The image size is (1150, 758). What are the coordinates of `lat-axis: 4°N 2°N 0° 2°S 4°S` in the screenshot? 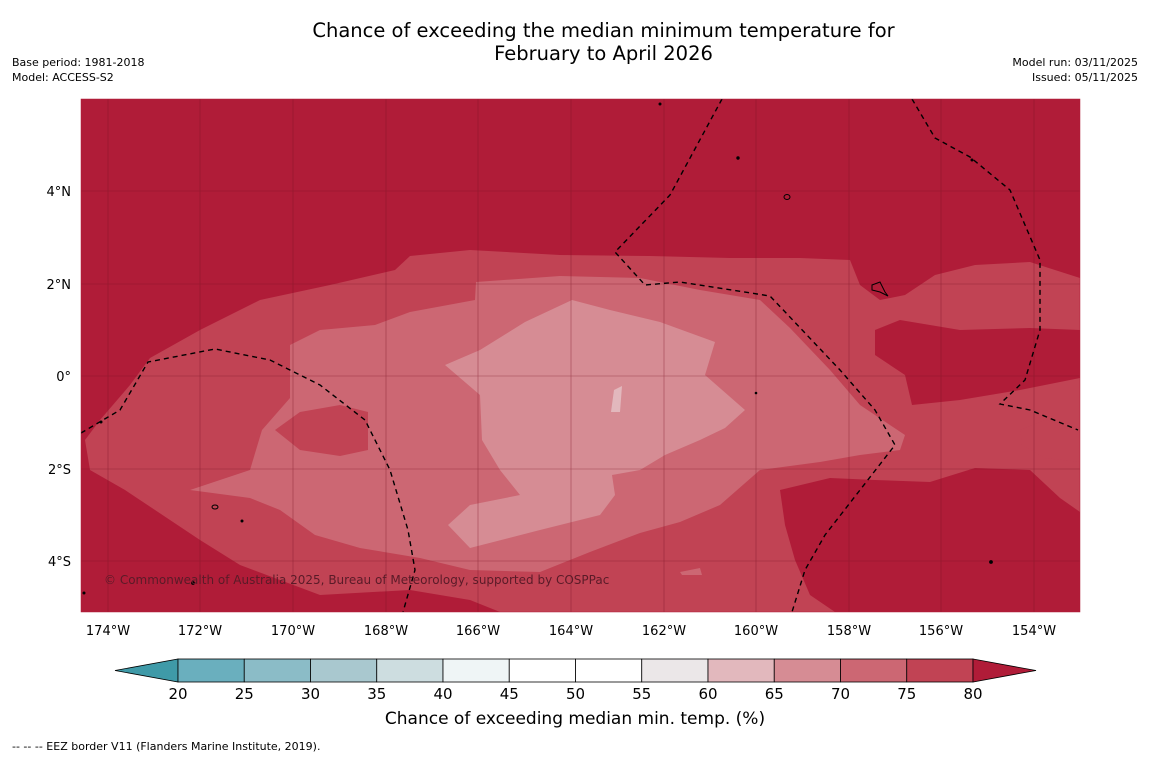 It's located at (59, 377).